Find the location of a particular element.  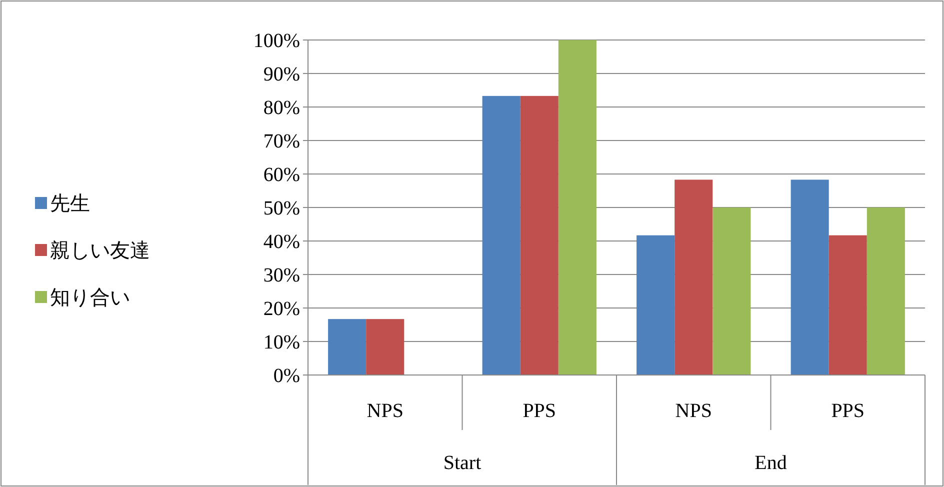

y-tick-label: 80% is located at coordinates (281, 108).